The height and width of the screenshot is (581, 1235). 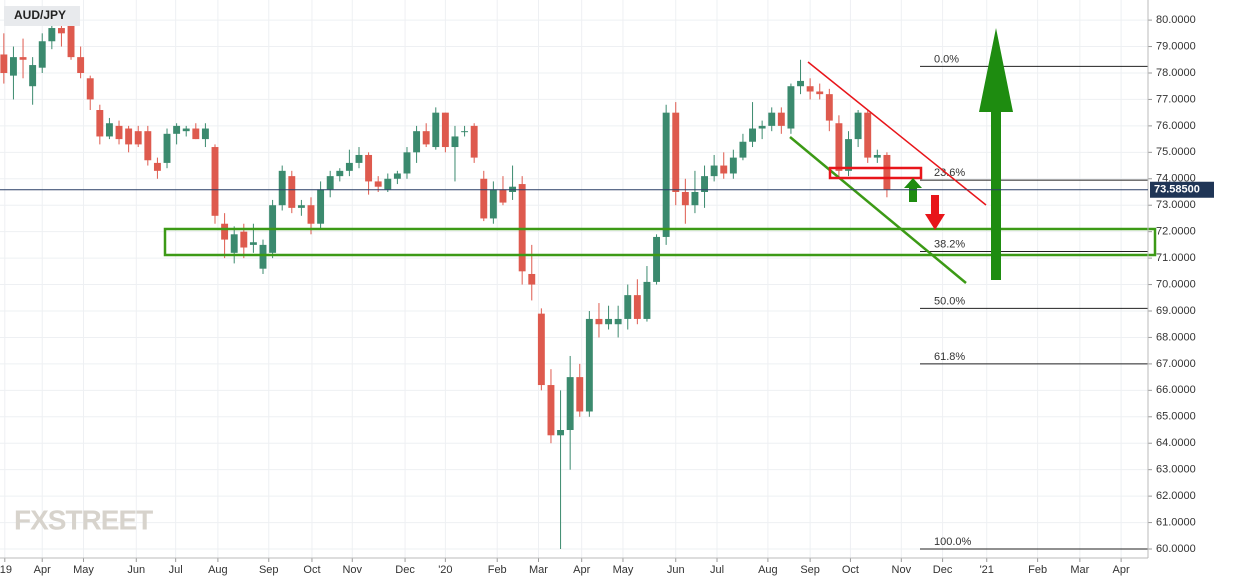 I want to click on fib-label: 0.0%, so click(x=946, y=59).